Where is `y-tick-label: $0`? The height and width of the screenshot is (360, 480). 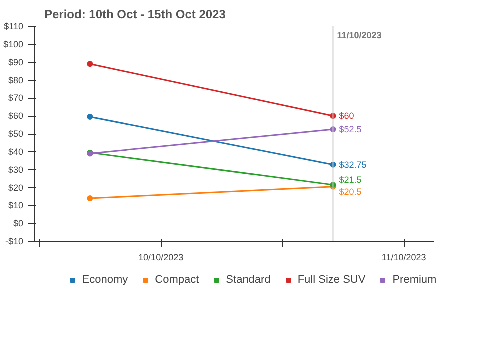 y-tick-label: $0 is located at coordinates (18, 223).